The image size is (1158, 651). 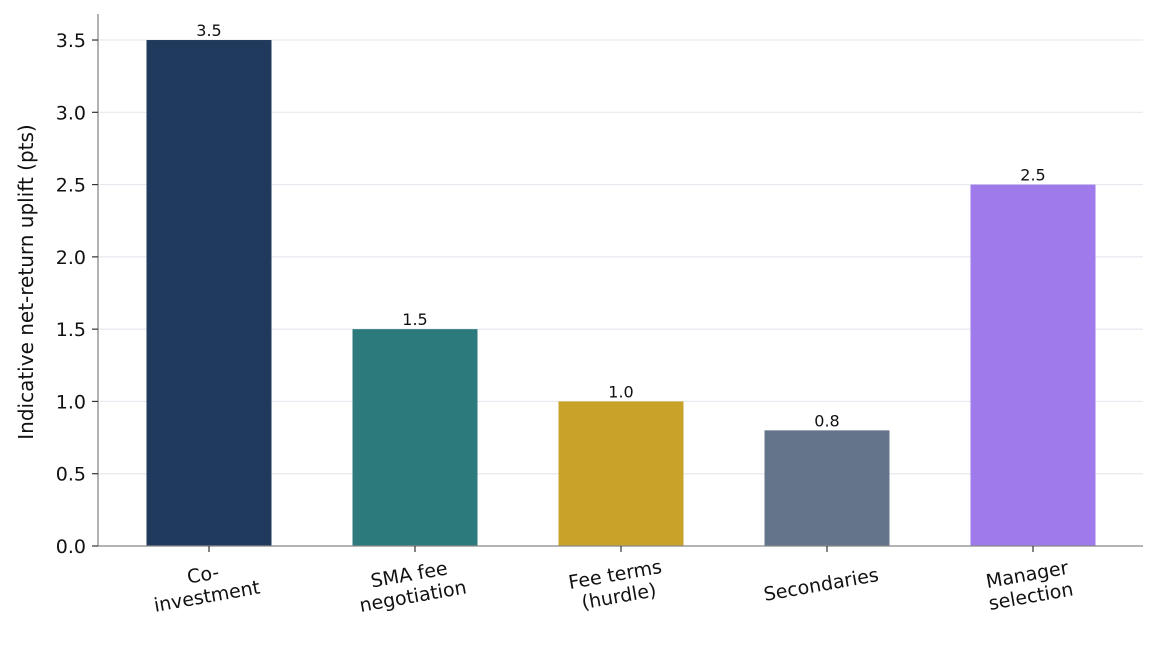 I want to click on y-tick-label: 2.0, so click(x=71, y=258).